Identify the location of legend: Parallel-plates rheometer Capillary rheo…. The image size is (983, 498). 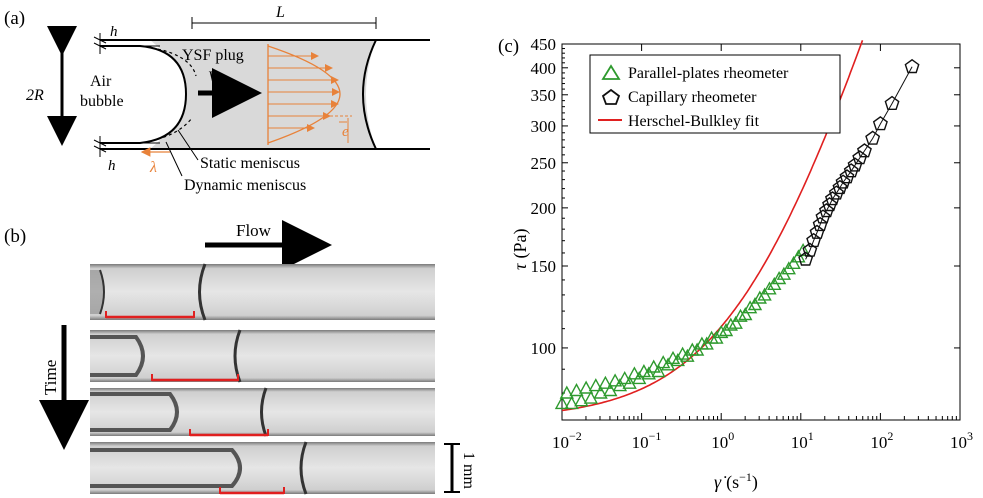
(715, 94).